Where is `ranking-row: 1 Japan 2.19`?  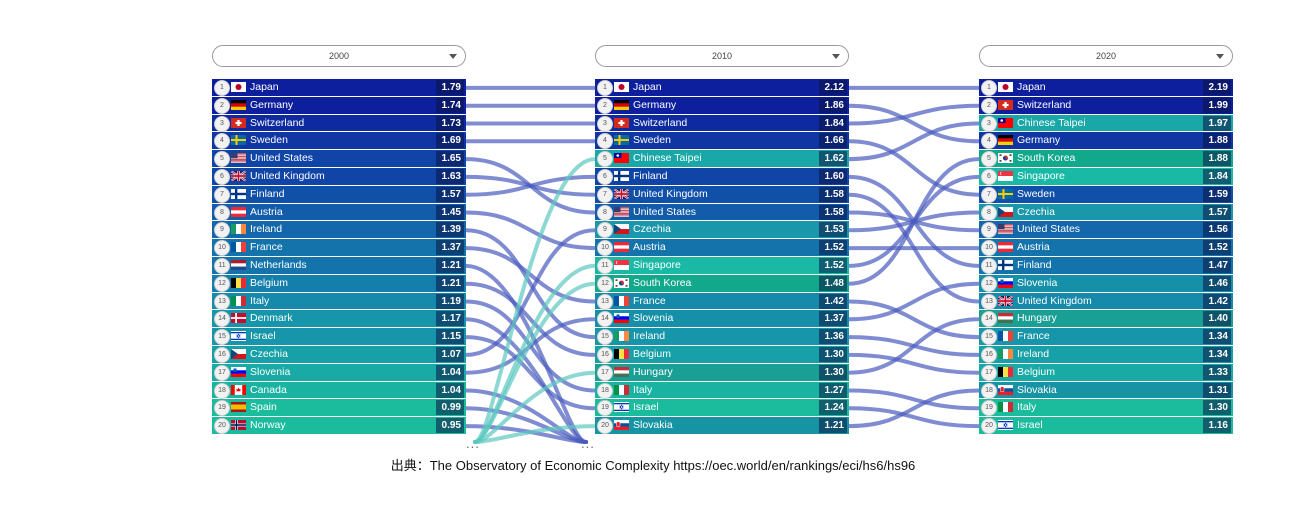 ranking-row: 1 Japan 2.19 is located at coordinates (1106, 88).